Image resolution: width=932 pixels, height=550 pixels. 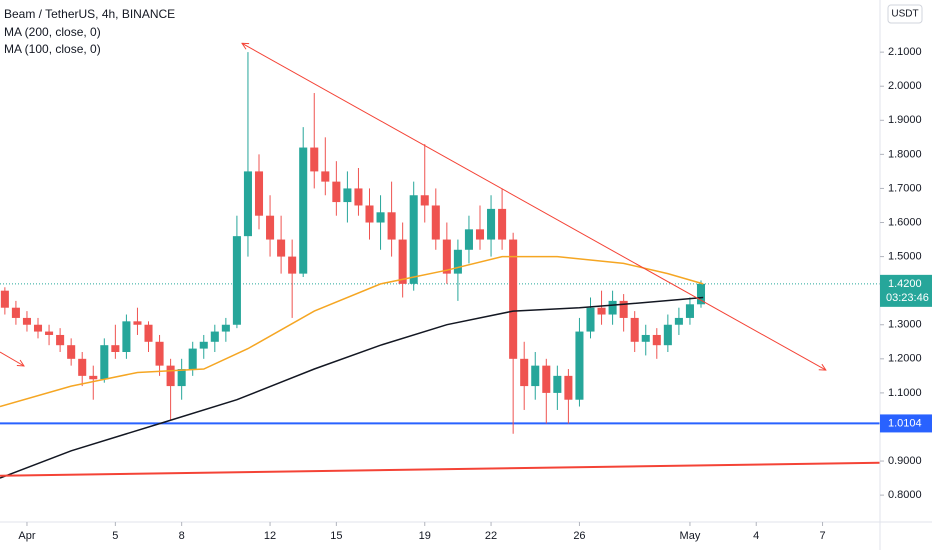 What do you see at coordinates (907, 298) in the screenshot?
I see `countdown-label: 03:23:46` at bounding box center [907, 298].